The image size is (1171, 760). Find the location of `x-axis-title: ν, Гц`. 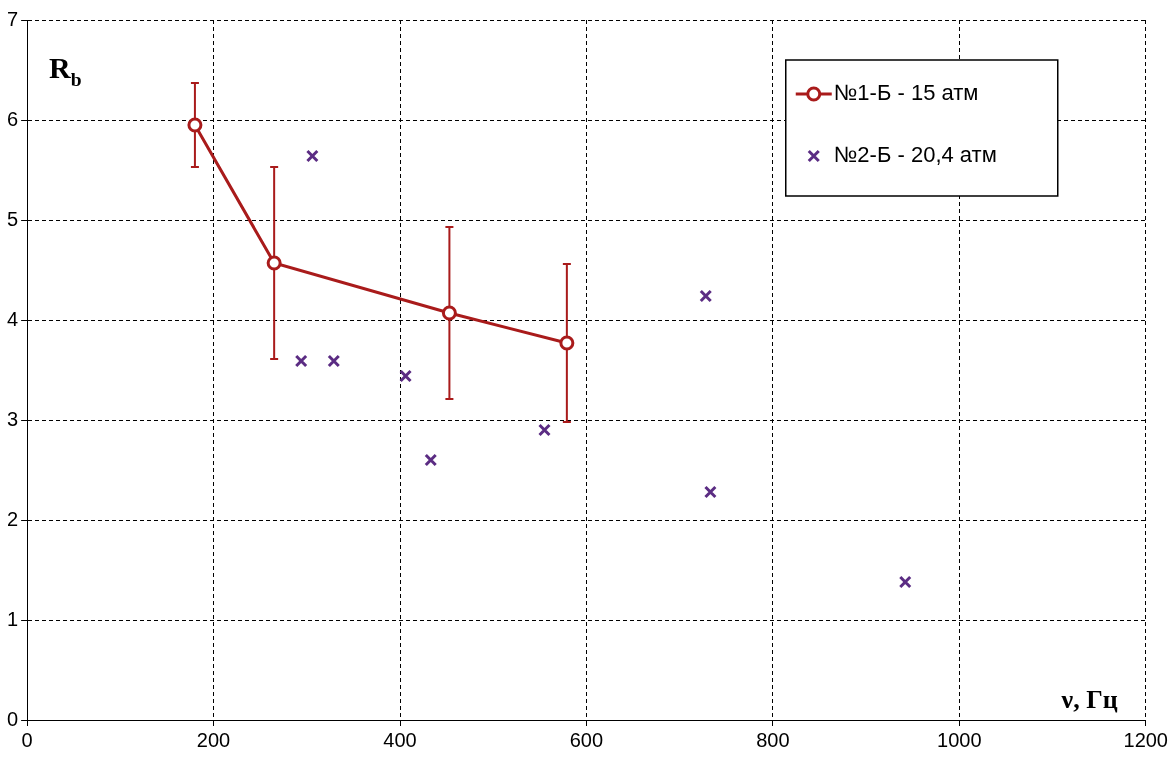

x-axis-title: ν, Гц is located at coordinates (1089, 699).